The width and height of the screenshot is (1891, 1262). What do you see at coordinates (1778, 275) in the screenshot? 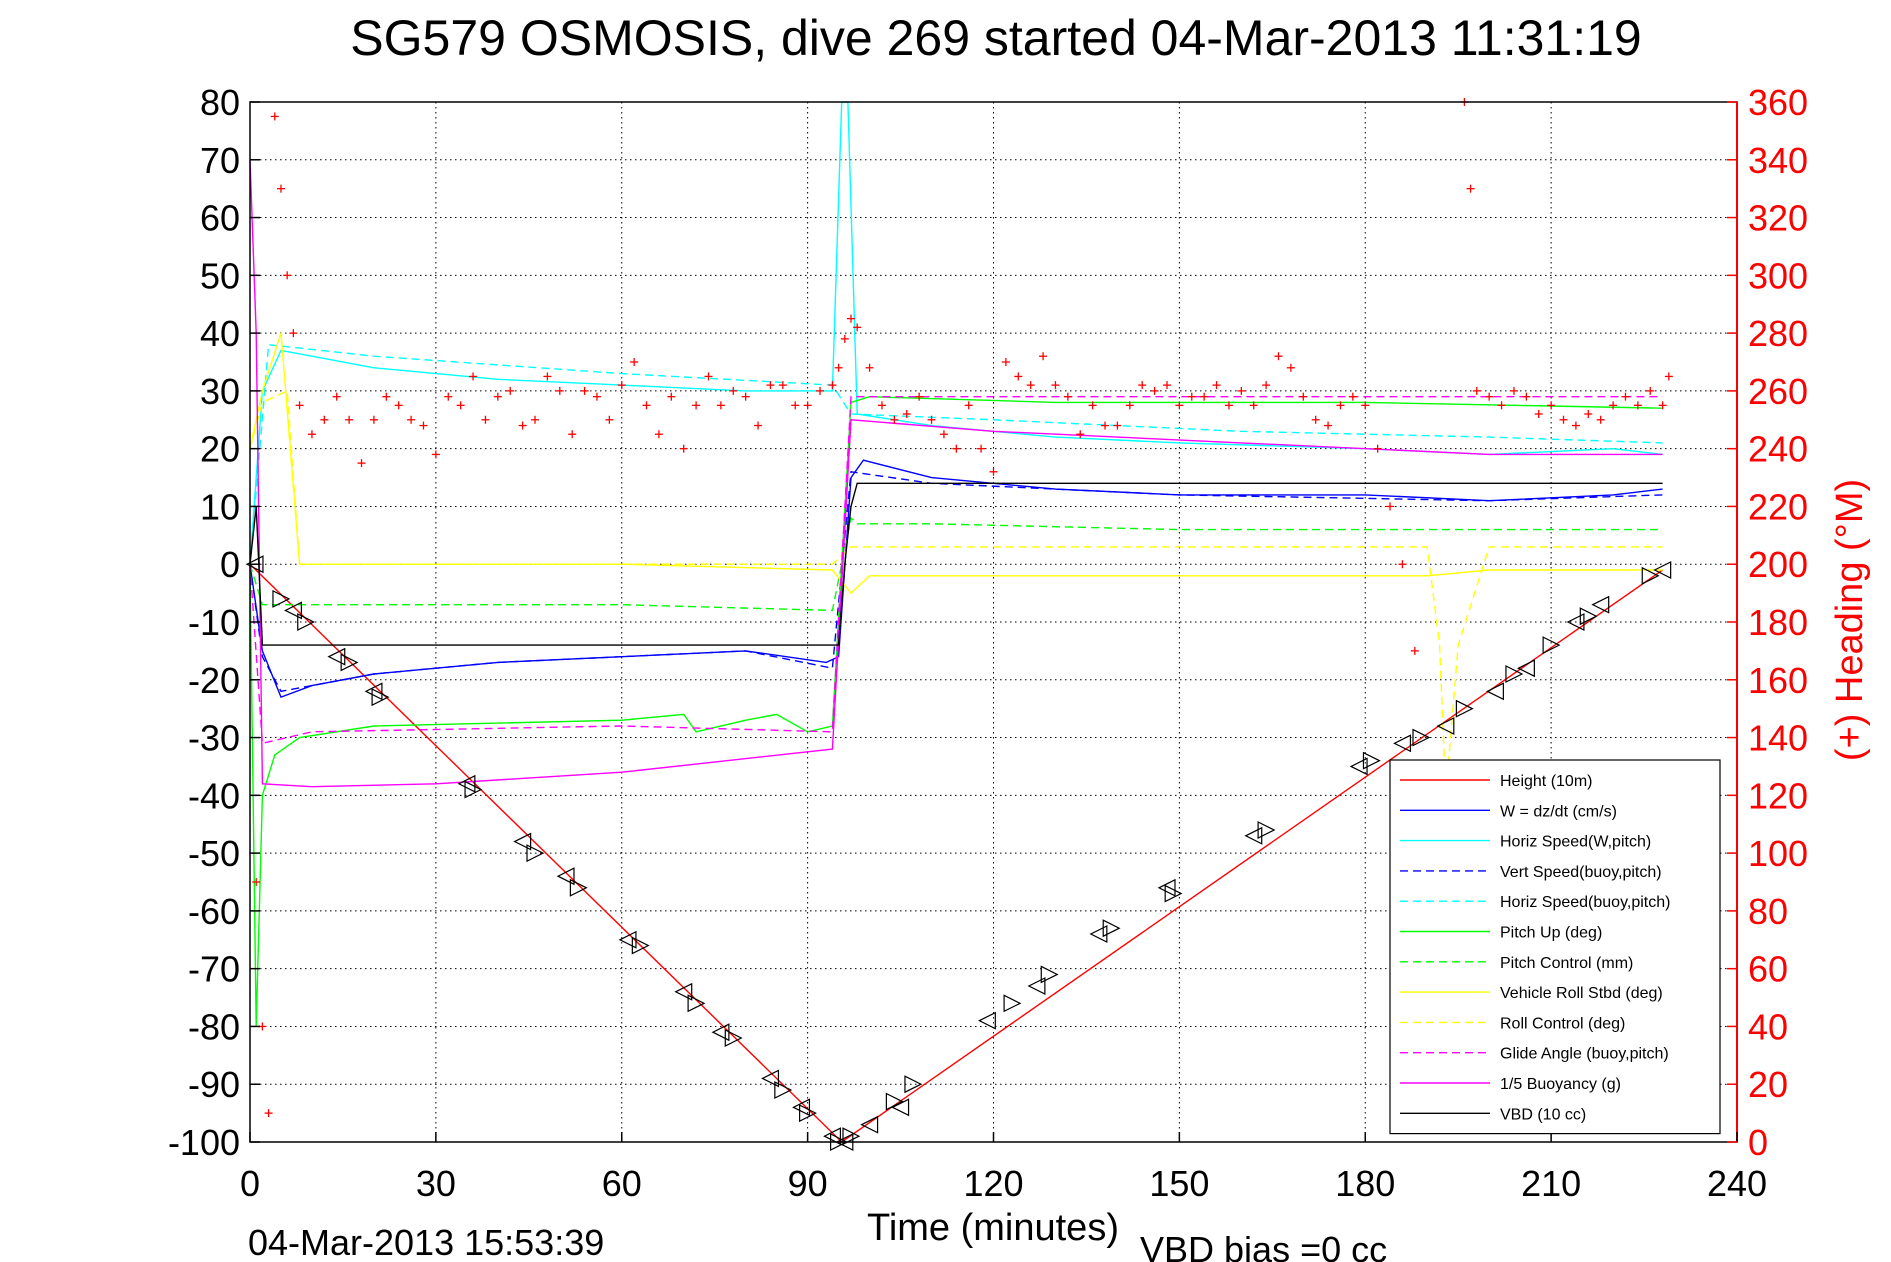
I see `y2-tick-label: 300` at bounding box center [1778, 275].